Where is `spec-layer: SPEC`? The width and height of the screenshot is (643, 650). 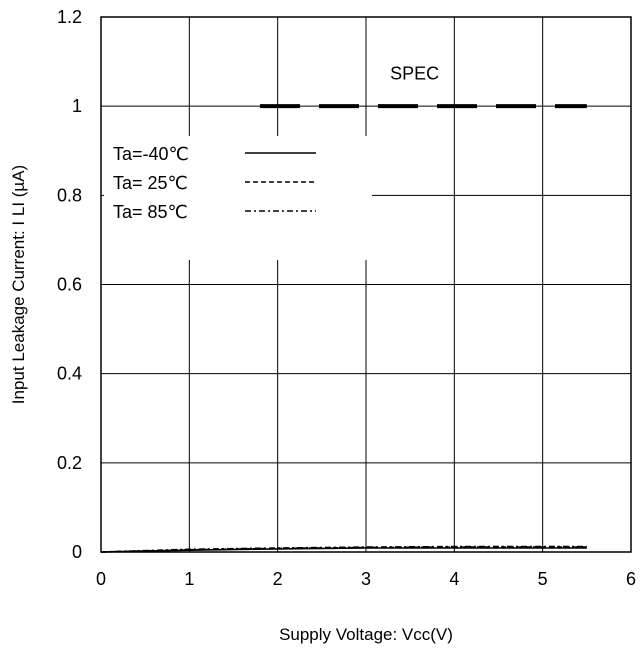
spec-layer: SPEC is located at coordinates (423, 86).